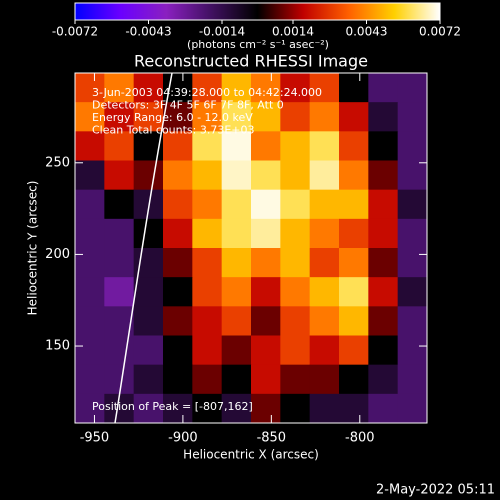 The image size is (500, 500). What do you see at coordinates (435, 490) in the screenshot?
I see `footer: 2-May-2022 05:11` at bounding box center [435, 490].